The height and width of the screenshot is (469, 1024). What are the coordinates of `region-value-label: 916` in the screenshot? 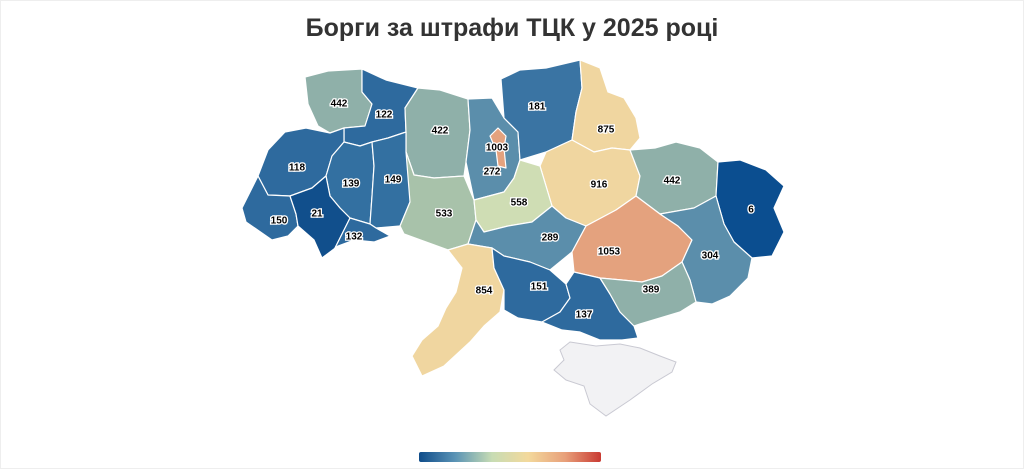 It's located at (599, 185).